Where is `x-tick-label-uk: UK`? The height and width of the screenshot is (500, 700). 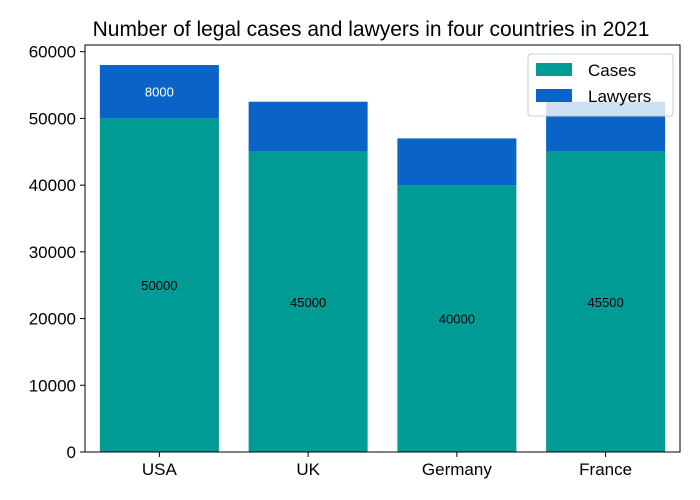
x-tick-label-uk: UK is located at coordinates (308, 469).